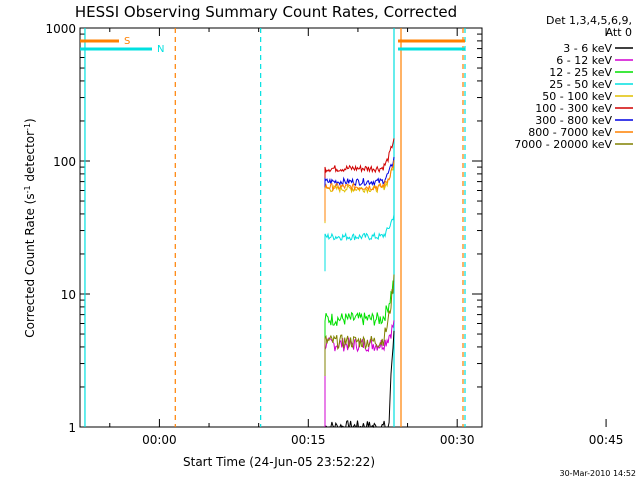 The image size is (640, 480). What do you see at coordinates (573, 108) in the screenshot?
I see `legend-label: 100 - 300 keV` at bounding box center [573, 108].